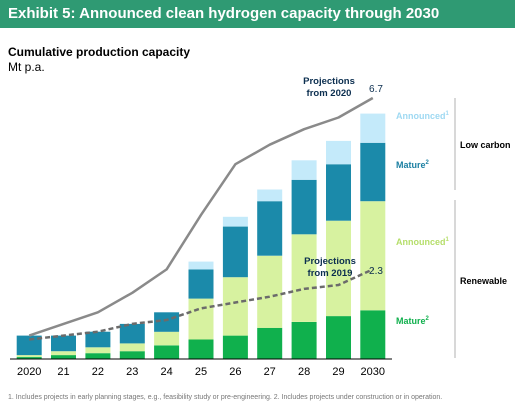 This screenshot has width=515, height=401. What do you see at coordinates (376, 271) in the screenshot?
I see `proj2019-end-value: 2.3` at bounding box center [376, 271].